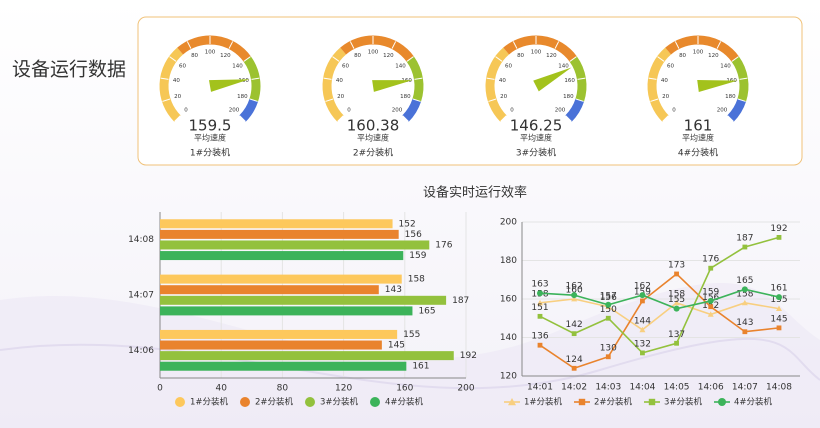  I want to click on gauge-title: 3#分装机, so click(536, 153).